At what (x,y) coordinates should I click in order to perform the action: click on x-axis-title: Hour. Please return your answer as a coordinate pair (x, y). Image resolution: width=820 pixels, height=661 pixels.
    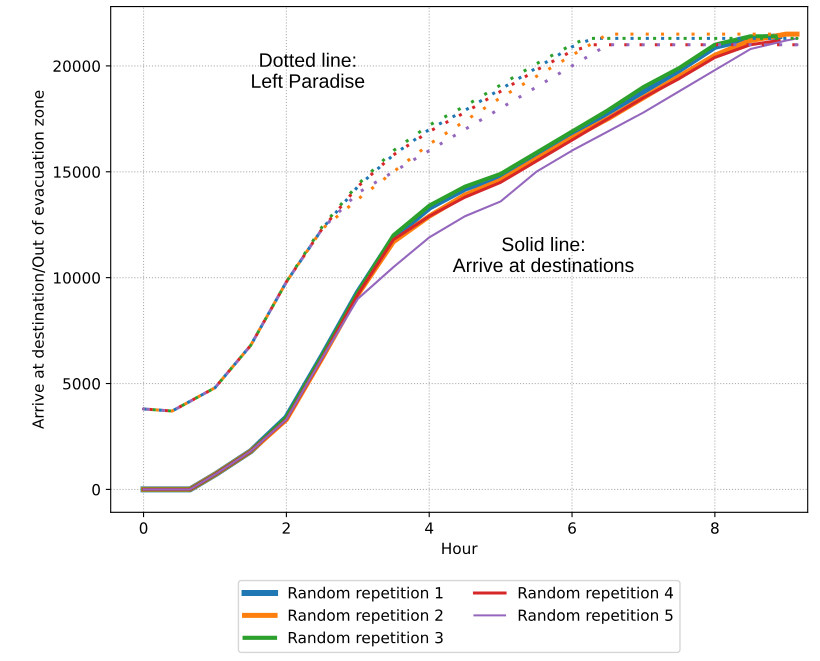
    Looking at the image, I should click on (460, 548).